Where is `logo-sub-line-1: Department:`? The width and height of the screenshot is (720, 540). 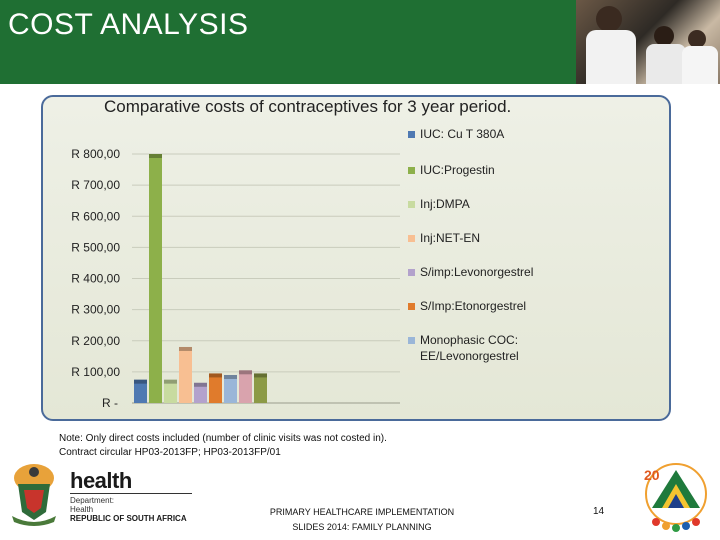
logo-sub-line-1: Department: is located at coordinates (92, 500).